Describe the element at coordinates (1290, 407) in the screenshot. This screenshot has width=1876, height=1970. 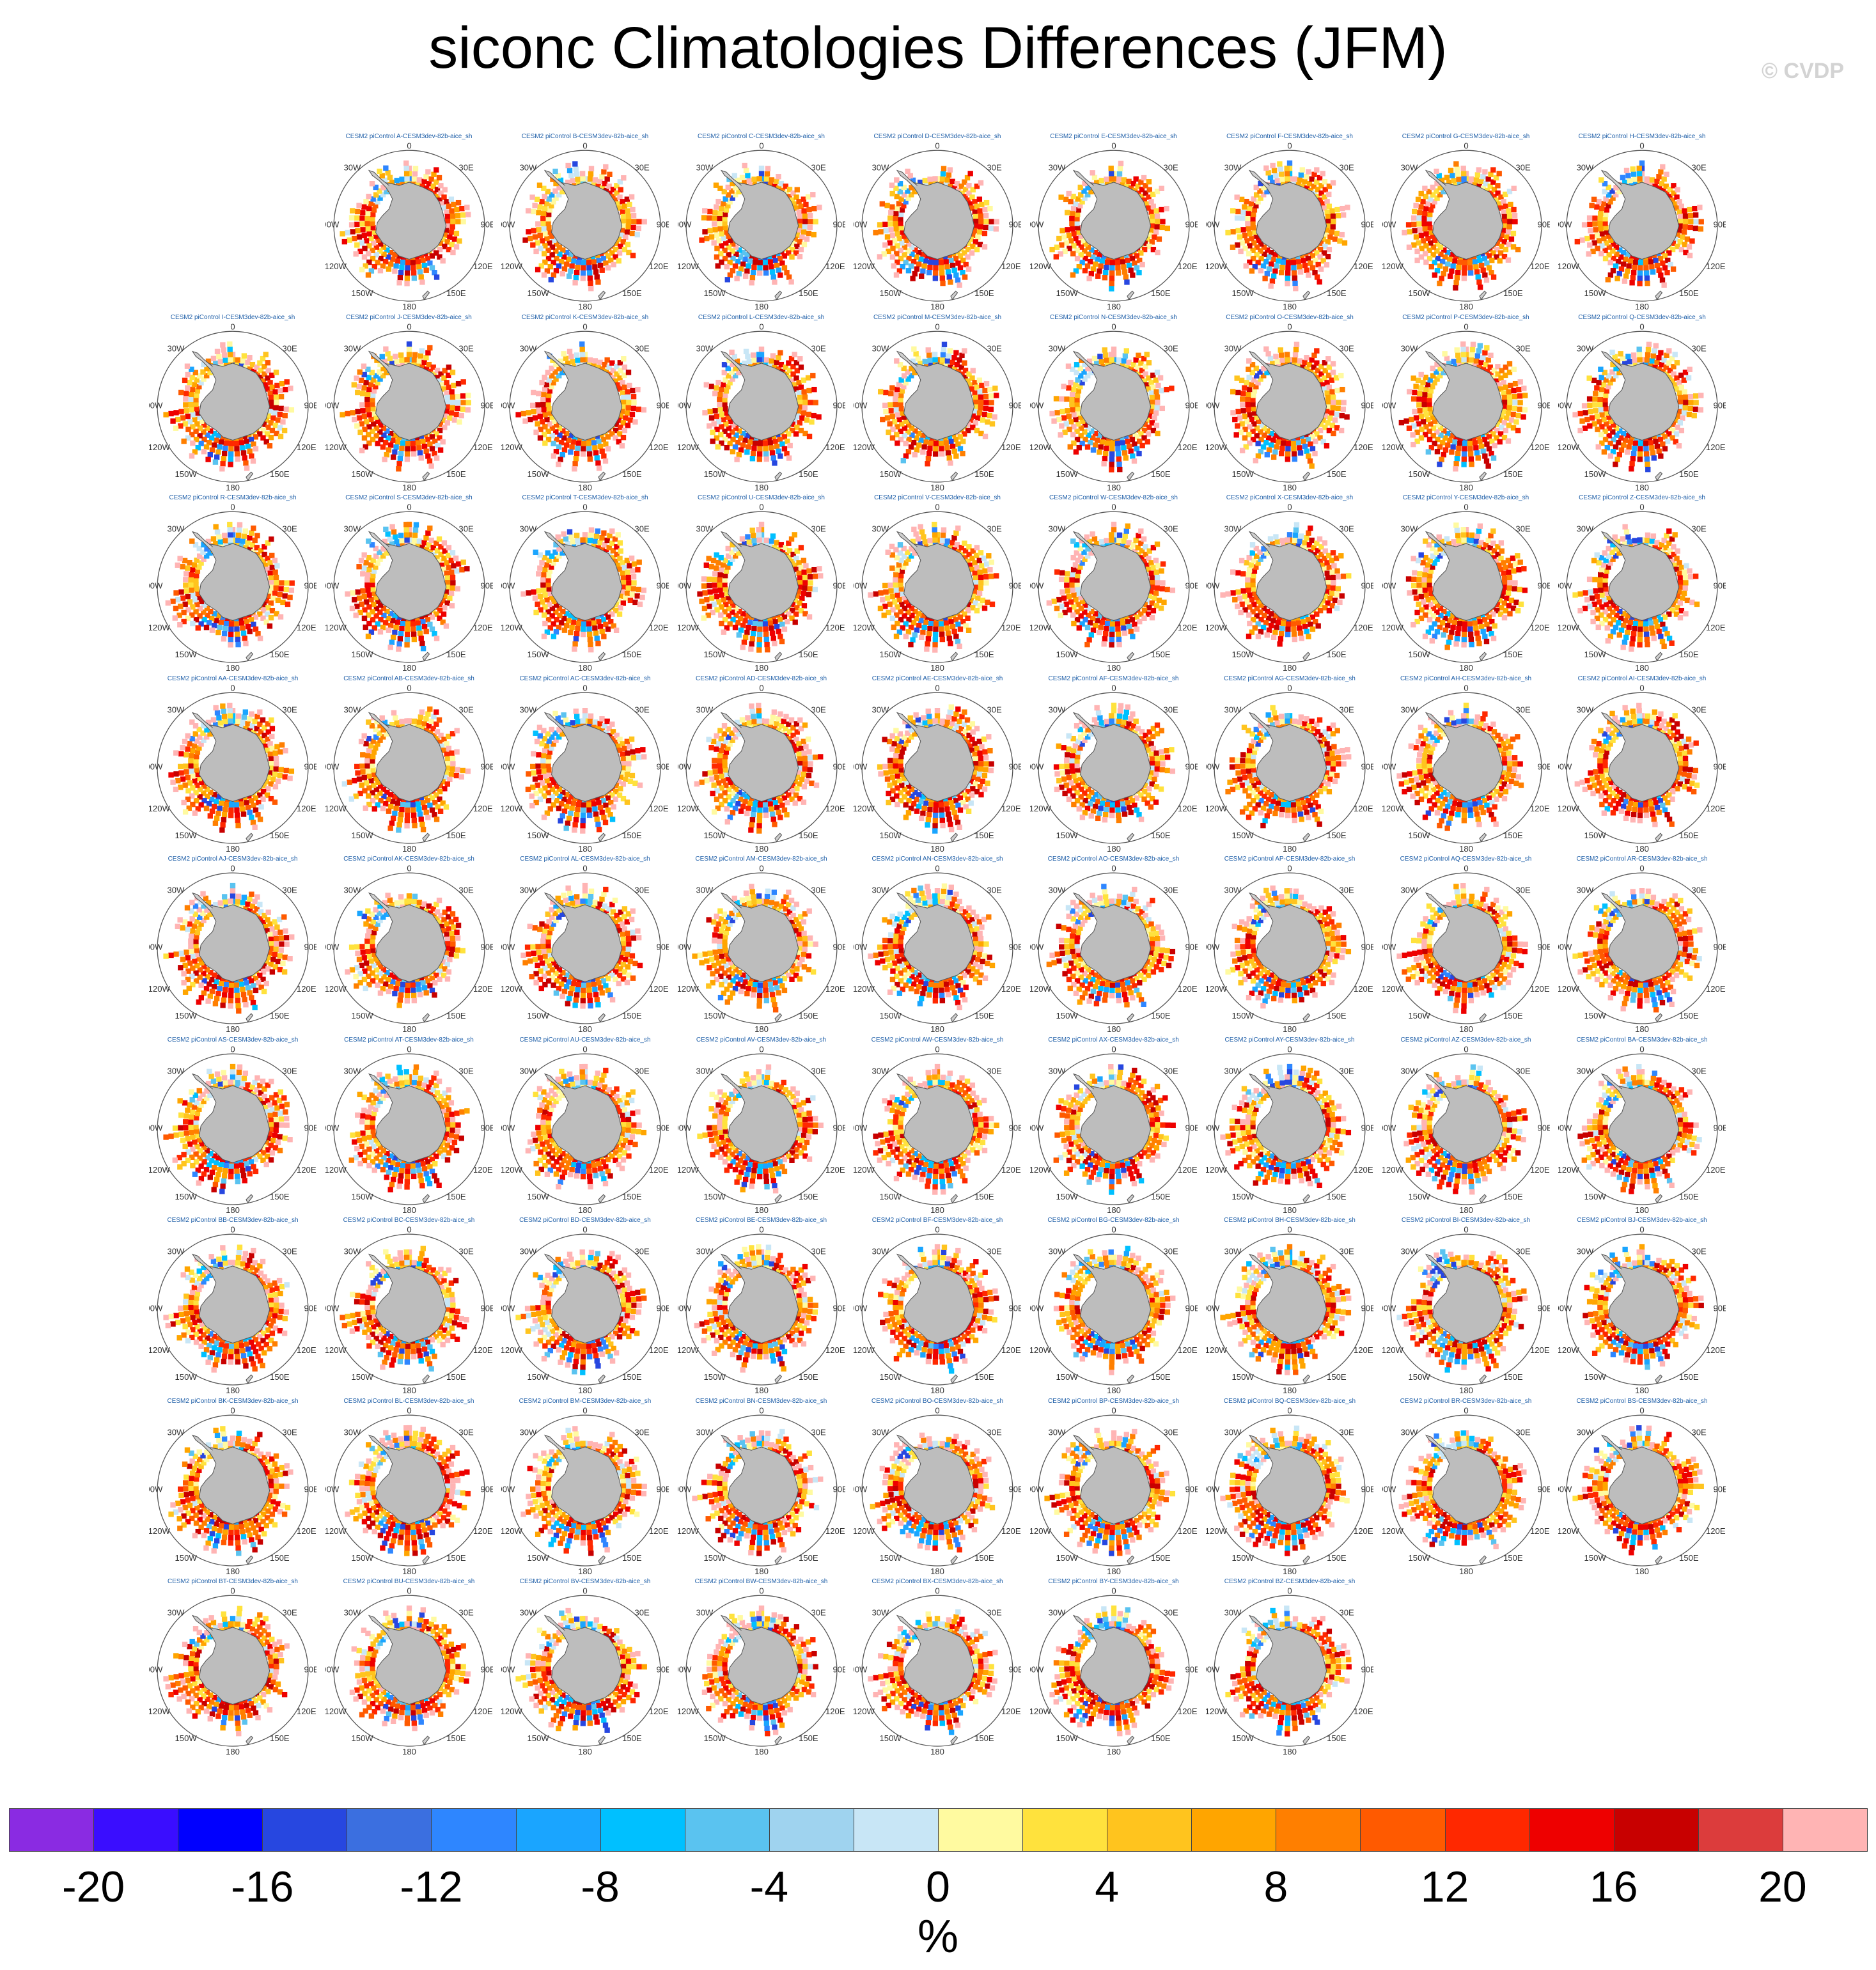
I see `map-boundary` at that location.